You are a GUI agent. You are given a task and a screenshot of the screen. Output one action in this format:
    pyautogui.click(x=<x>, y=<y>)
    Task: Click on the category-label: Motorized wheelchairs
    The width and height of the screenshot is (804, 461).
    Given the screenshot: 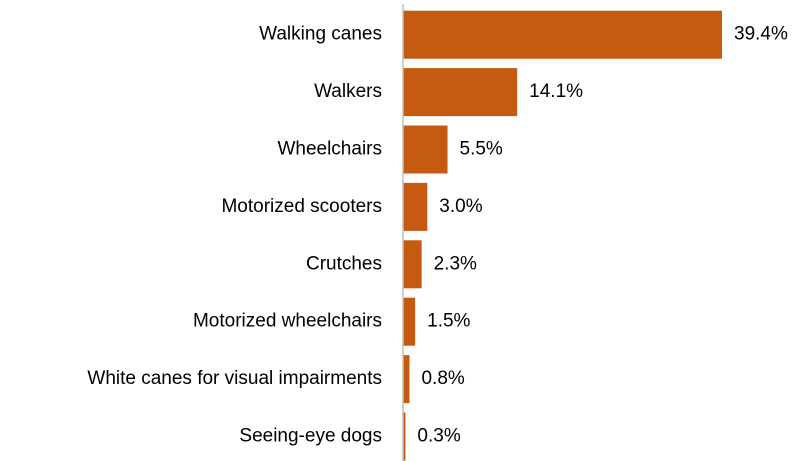 What is the action you would take?
    pyautogui.click(x=287, y=321)
    